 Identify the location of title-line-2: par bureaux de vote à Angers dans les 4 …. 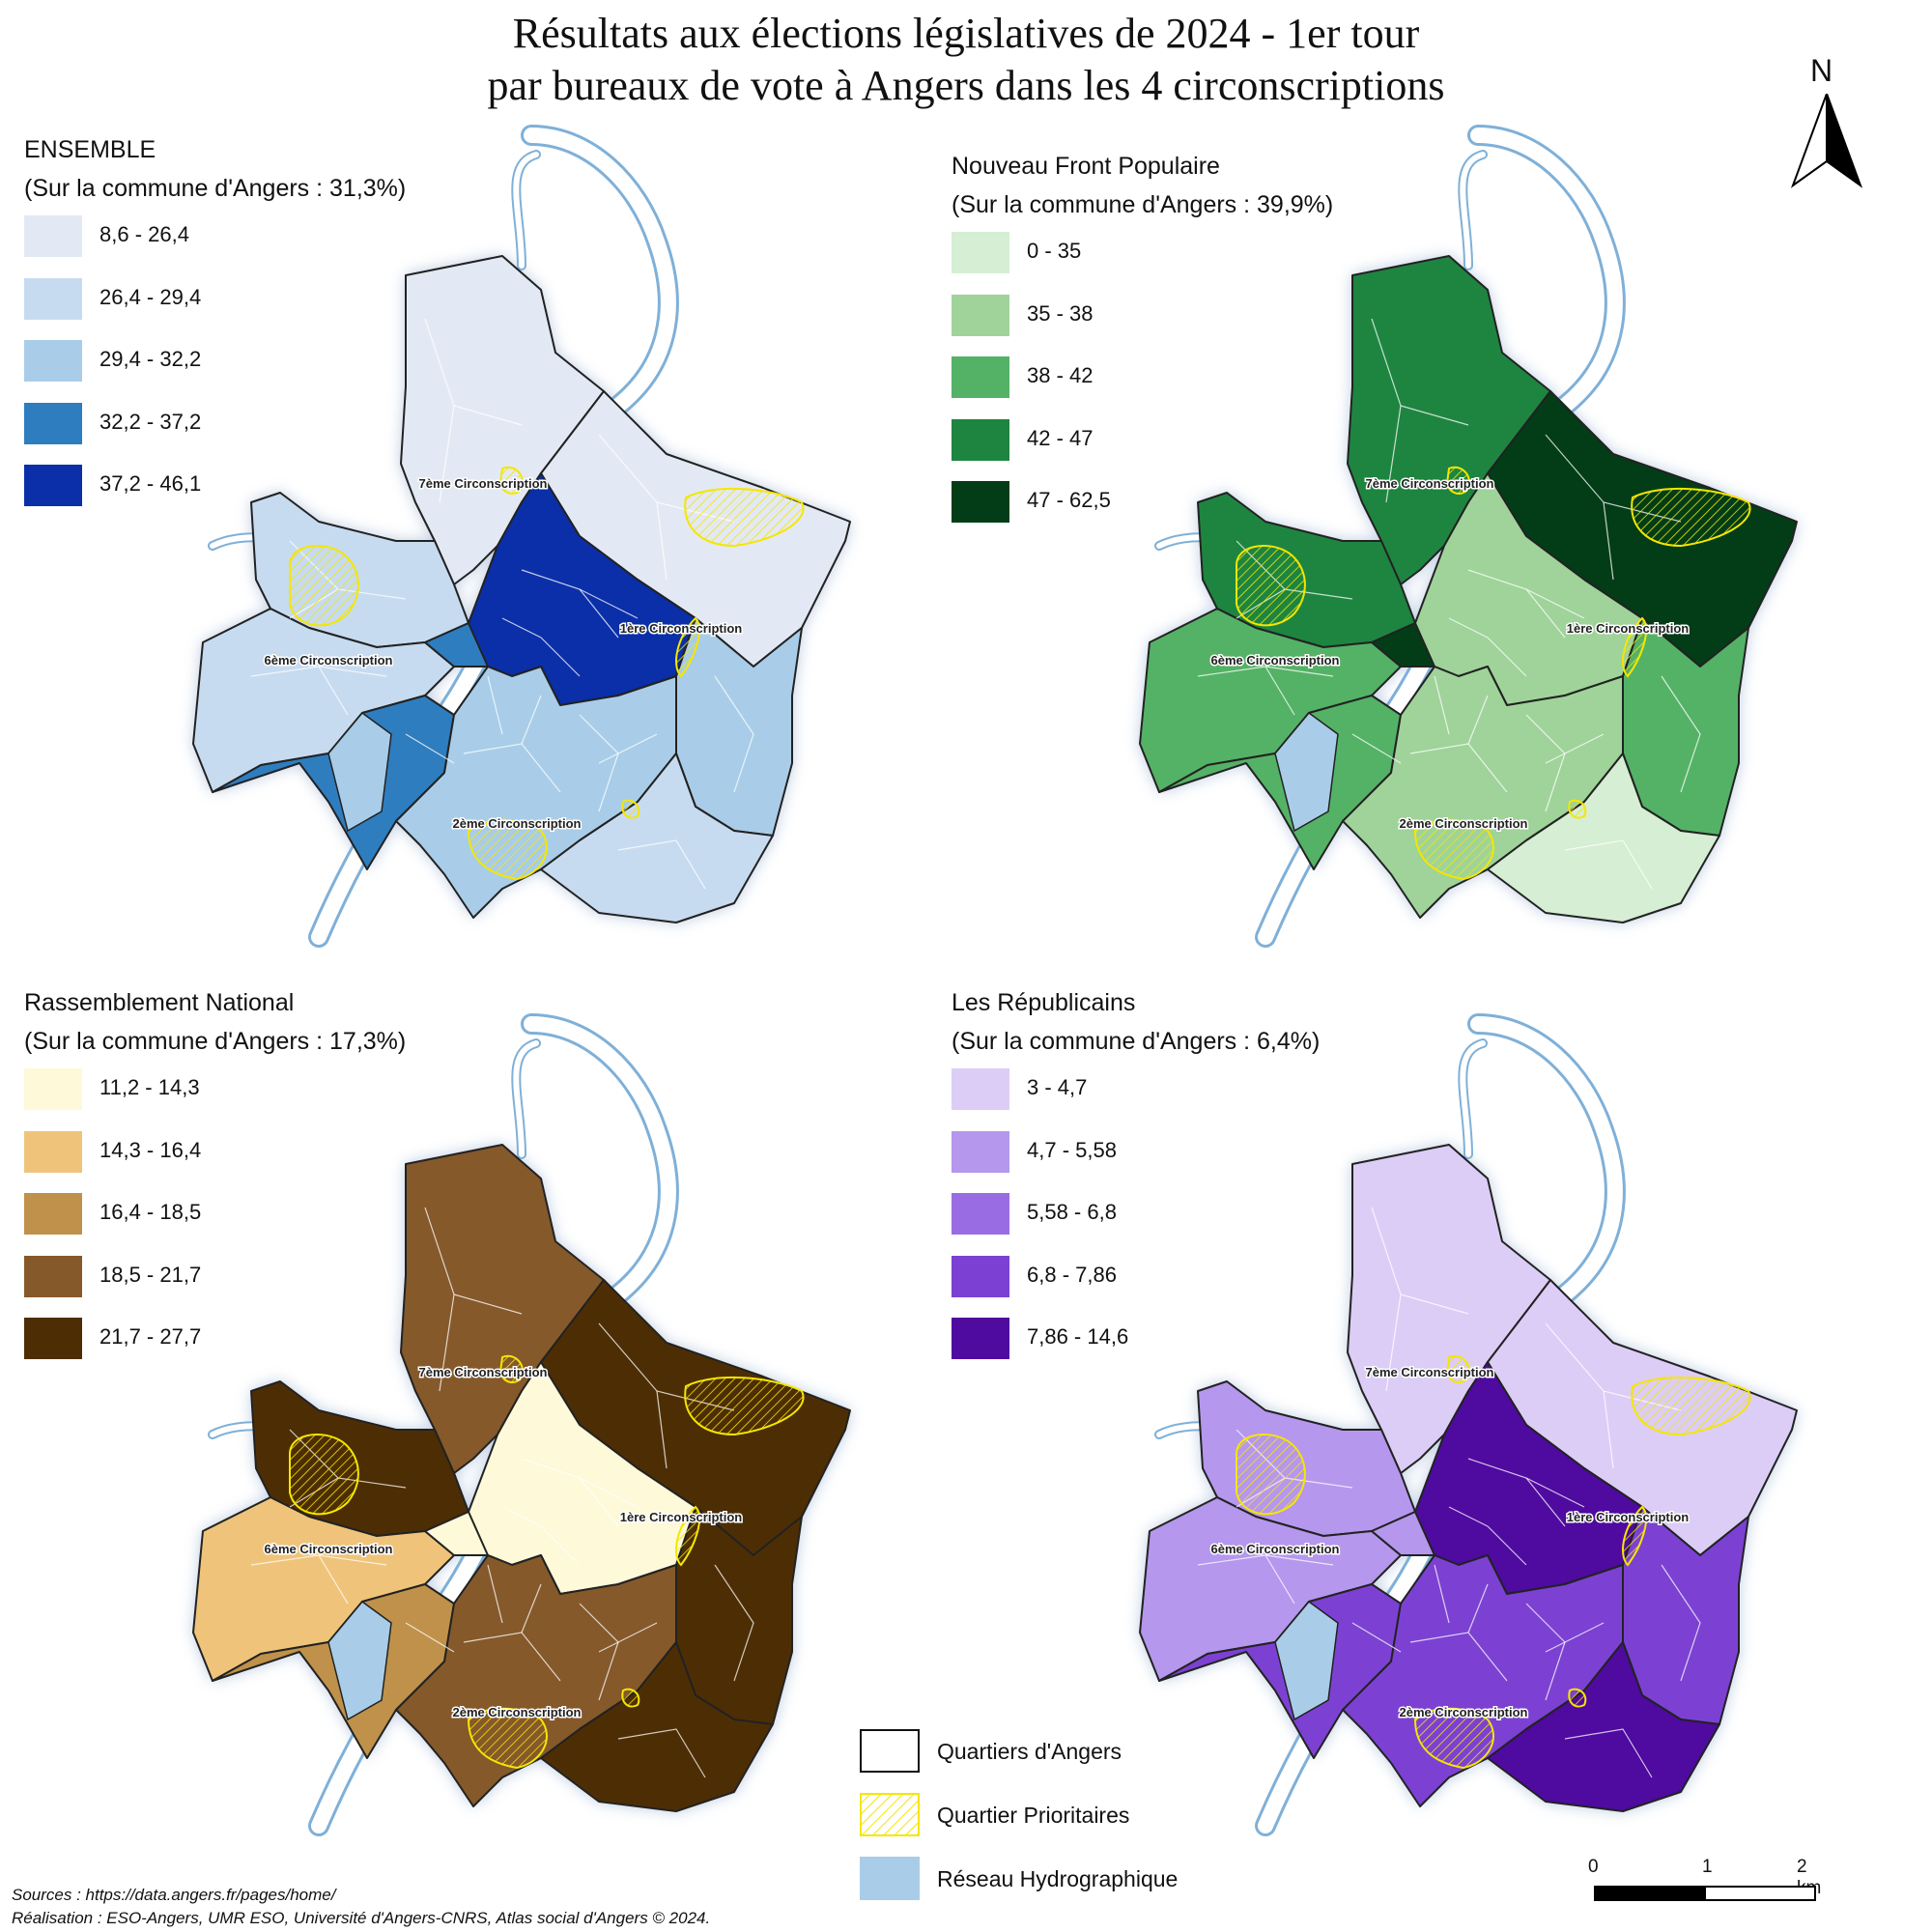
(966, 85).